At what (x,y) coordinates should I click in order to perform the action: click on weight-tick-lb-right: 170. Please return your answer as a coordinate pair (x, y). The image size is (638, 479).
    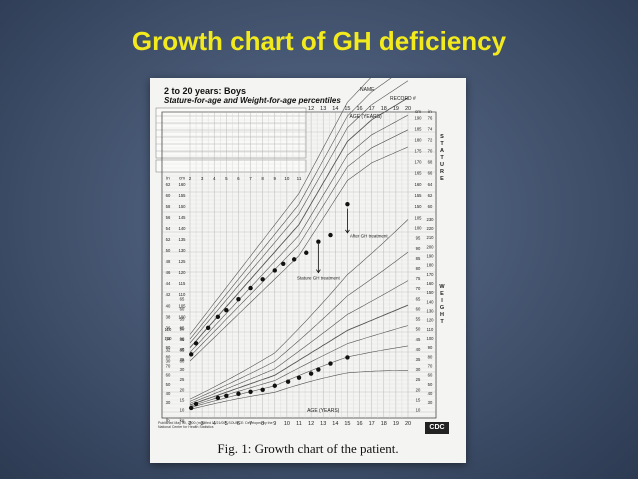
    Looking at the image, I should click on (431, 274).